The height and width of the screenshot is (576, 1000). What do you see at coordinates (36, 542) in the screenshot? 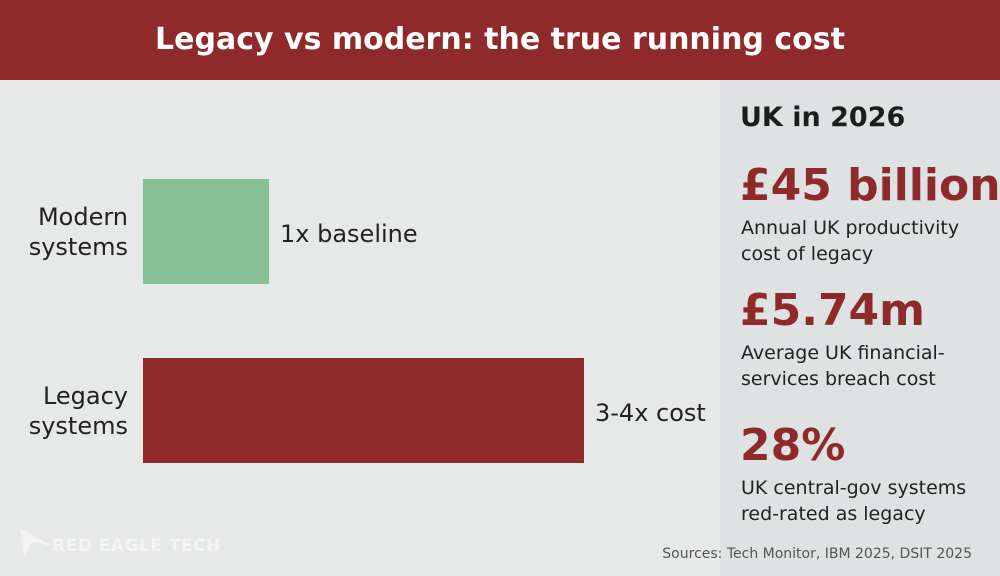
I see `brand-logo` at bounding box center [36, 542].